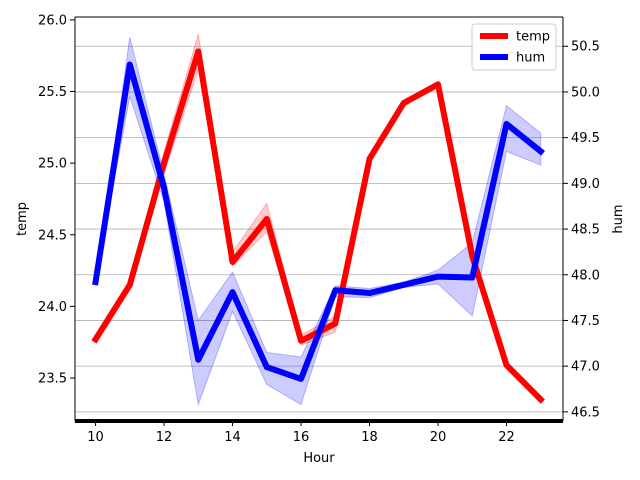 This screenshot has width=640, height=480. I want to click on y-left-tick-label: 25.5, so click(52, 92).